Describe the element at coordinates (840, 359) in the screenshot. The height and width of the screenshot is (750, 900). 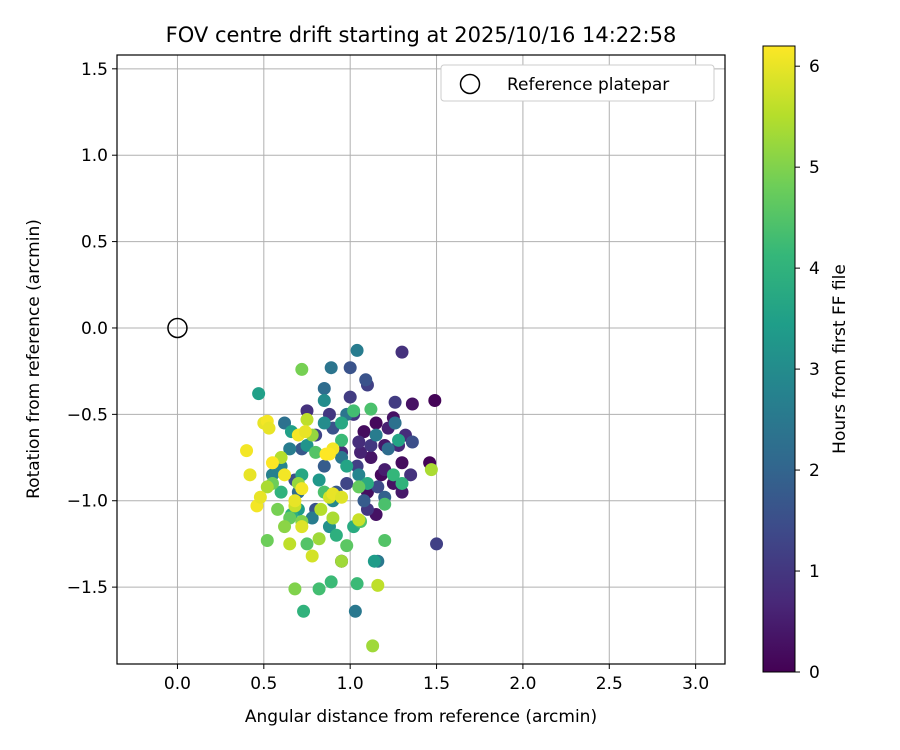
I see `colorbar-label: Hours from first FF file` at that location.